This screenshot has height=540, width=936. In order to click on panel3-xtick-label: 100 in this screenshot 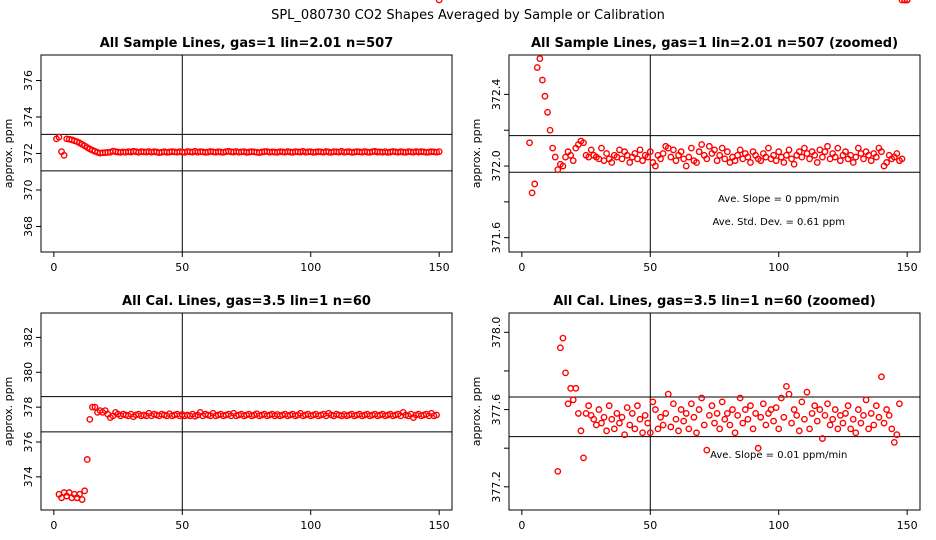, I will do `click(310, 525)`.